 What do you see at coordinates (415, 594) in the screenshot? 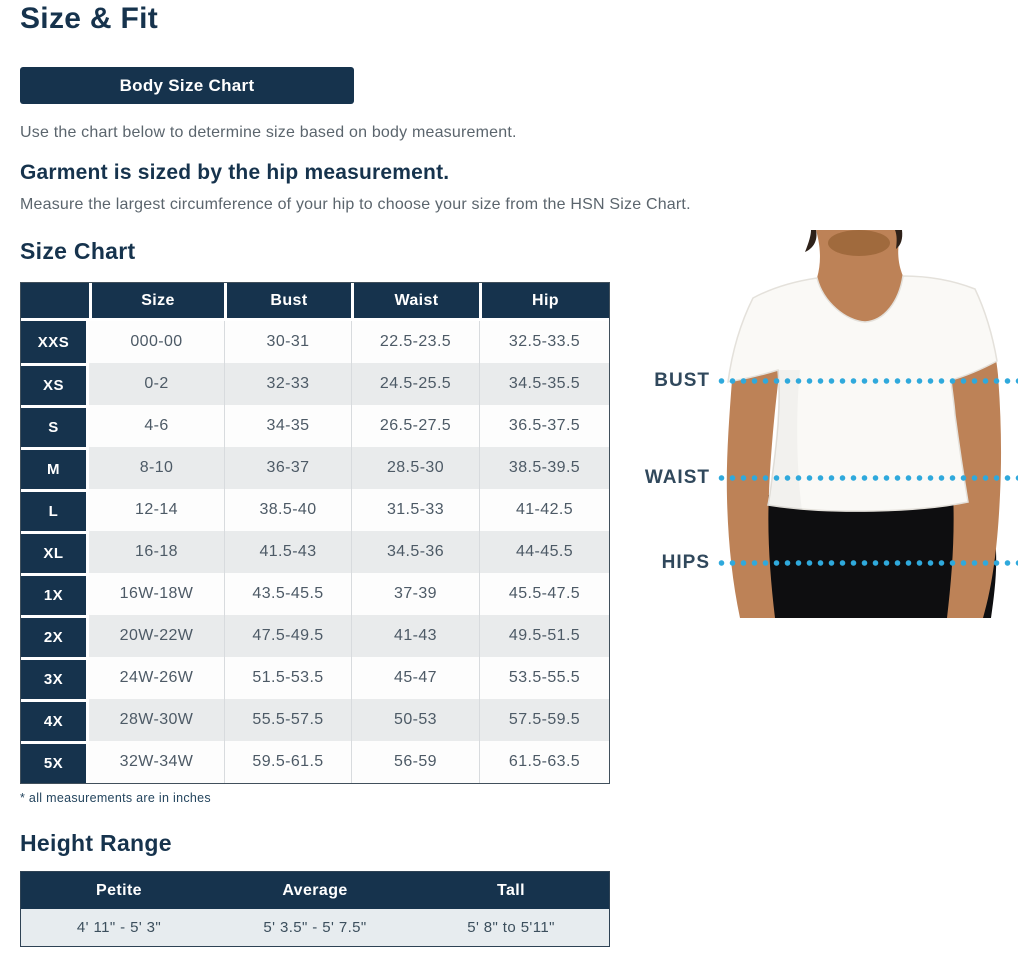
I see `waist-cell: 37-39` at bounding box center [415, 594].